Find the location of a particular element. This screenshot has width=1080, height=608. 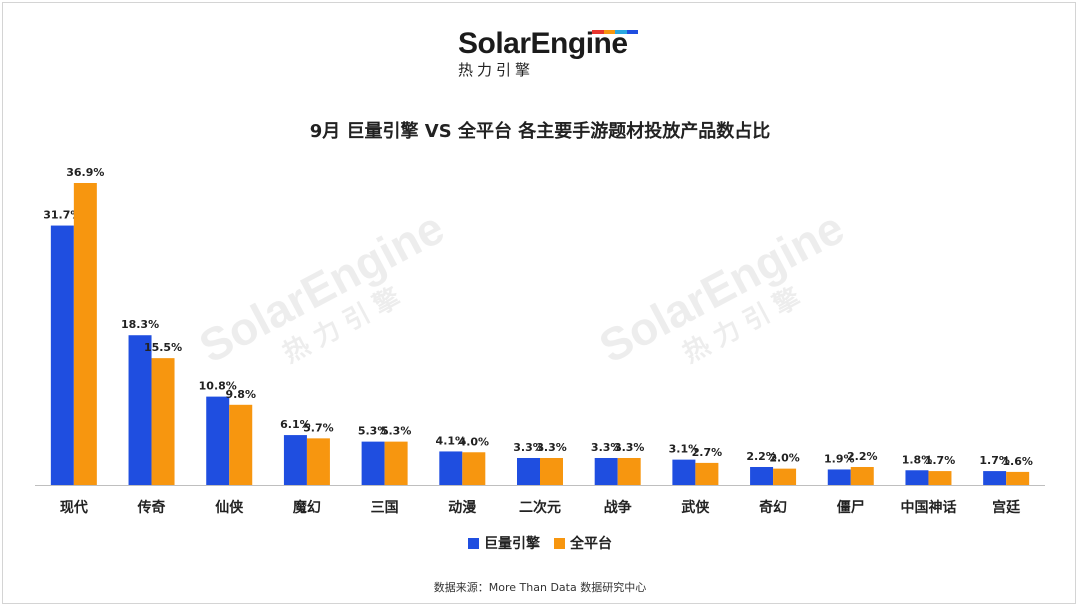

data-label-series2: 1.7% is located at coordinates (940, 460).